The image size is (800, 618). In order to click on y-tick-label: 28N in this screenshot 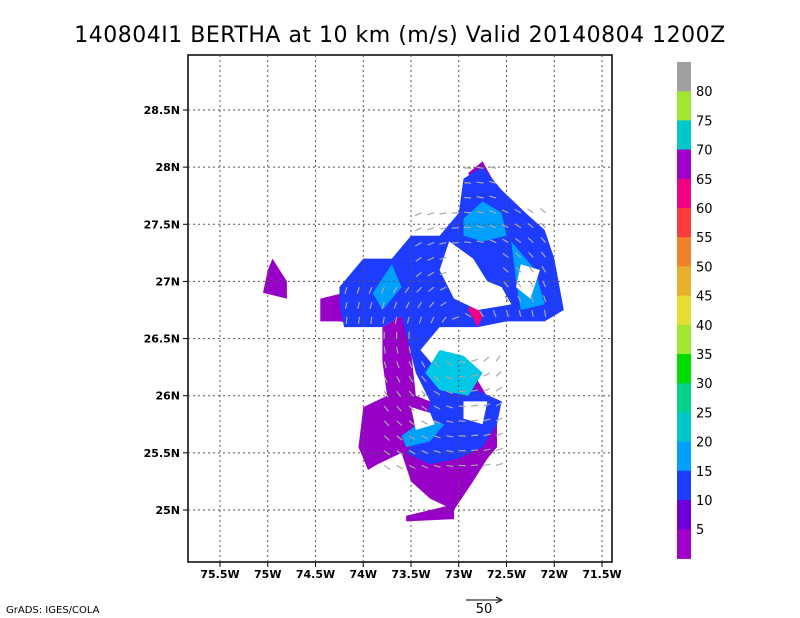, I will do `click(167, 167)`.